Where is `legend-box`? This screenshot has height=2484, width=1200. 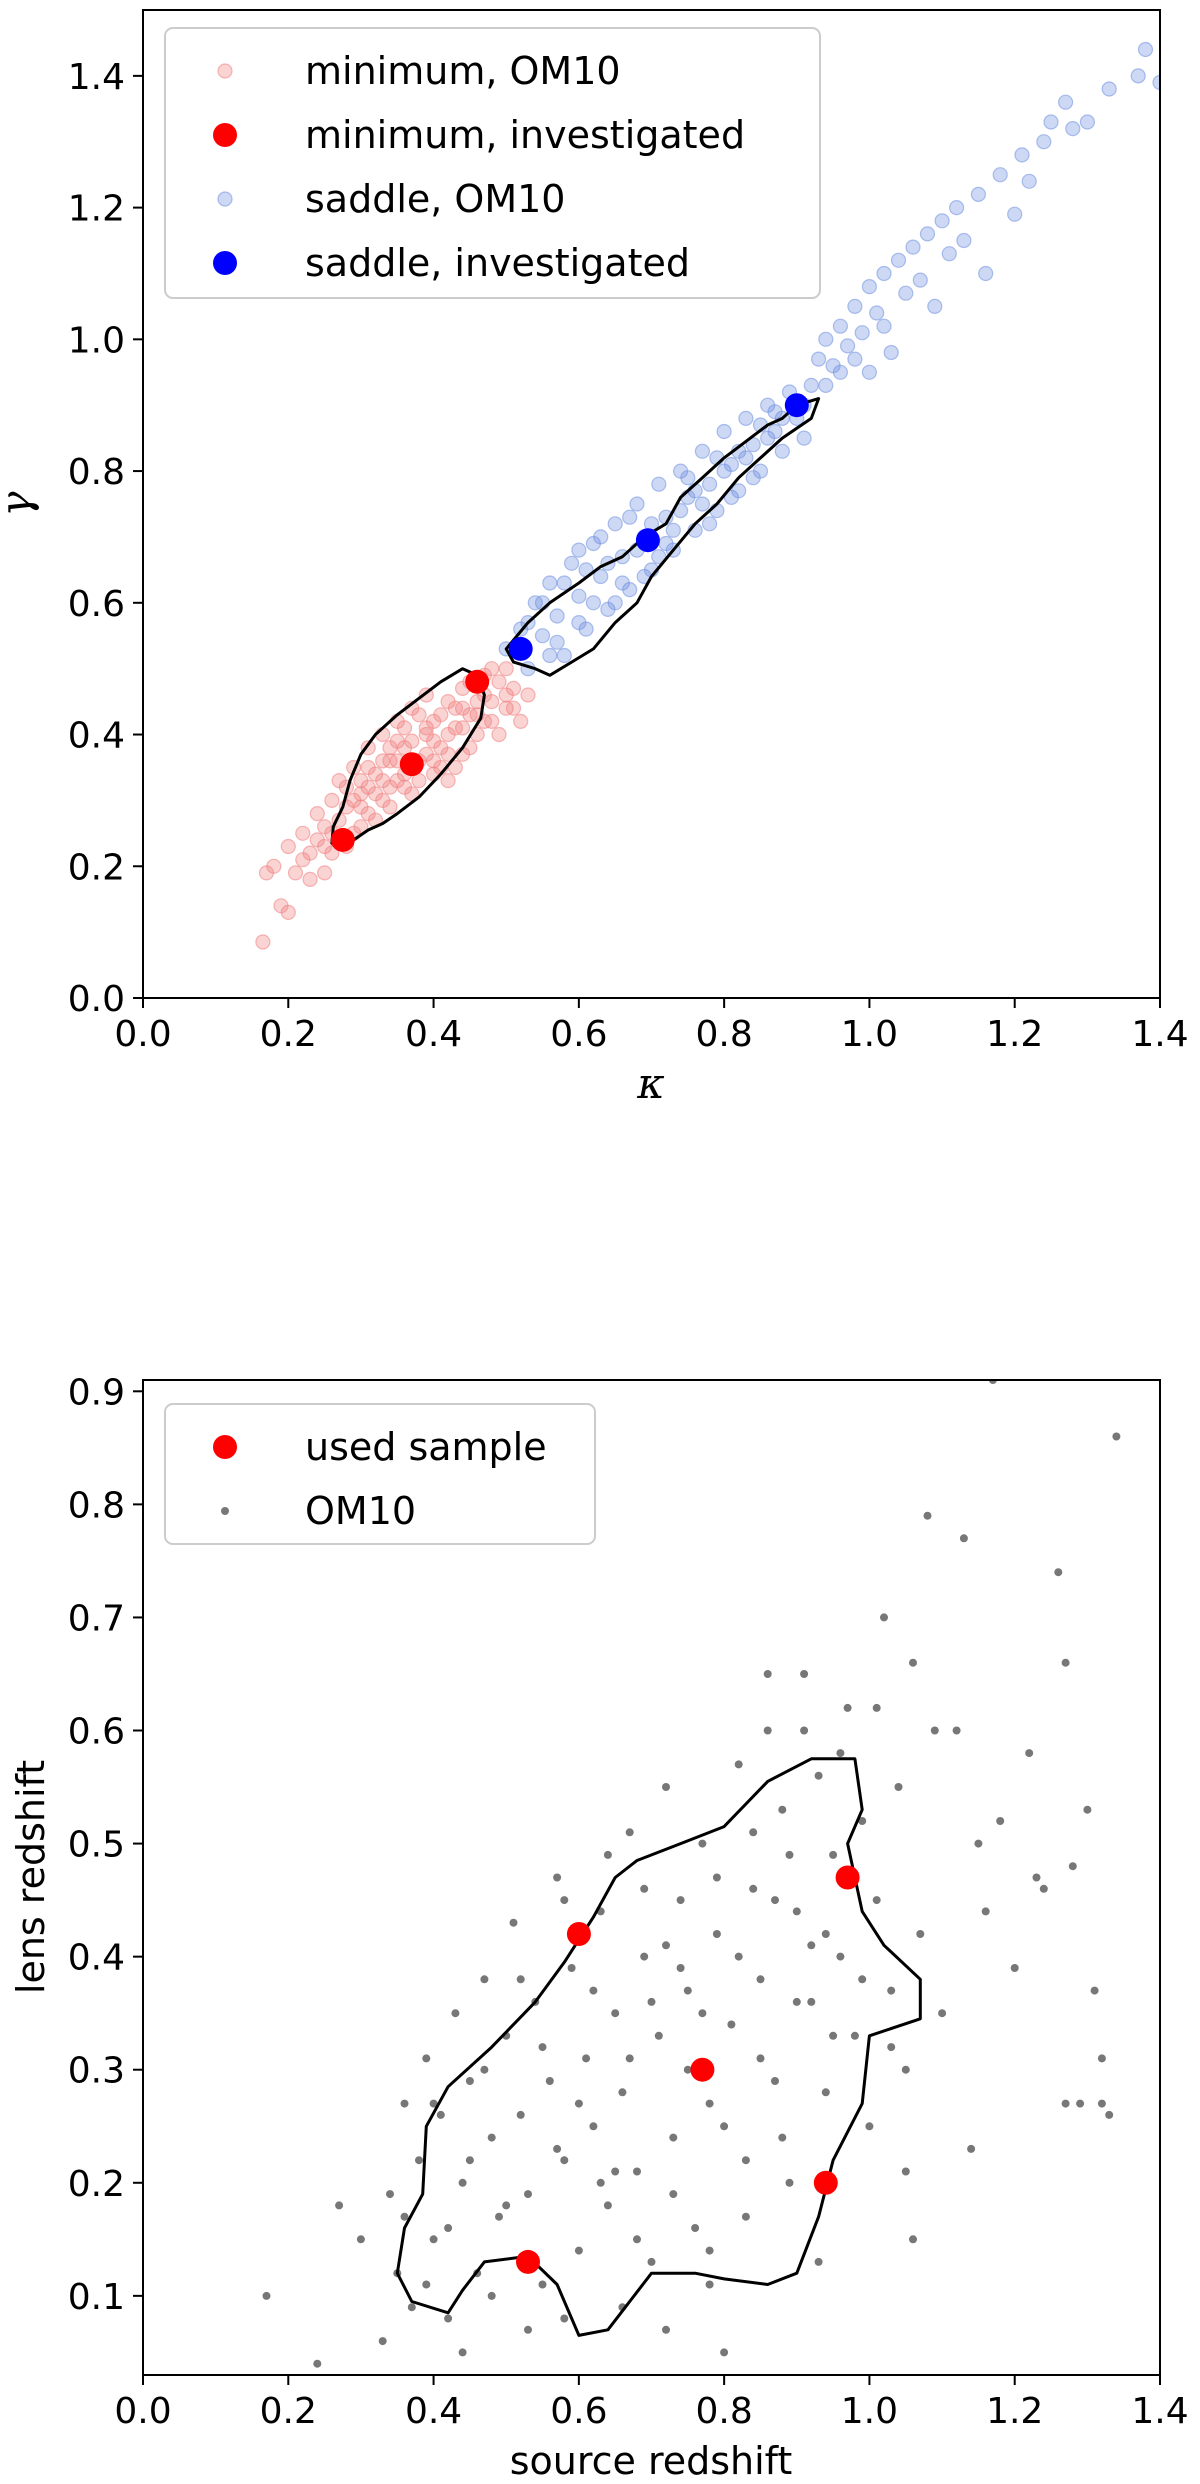 legend-box is located at coordinates (380, 1474).